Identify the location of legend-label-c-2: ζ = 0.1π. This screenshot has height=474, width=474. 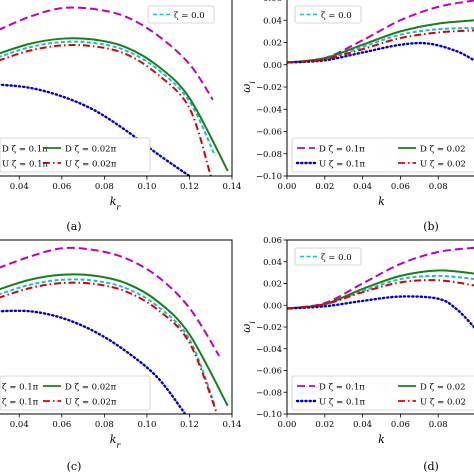
(20, 403).